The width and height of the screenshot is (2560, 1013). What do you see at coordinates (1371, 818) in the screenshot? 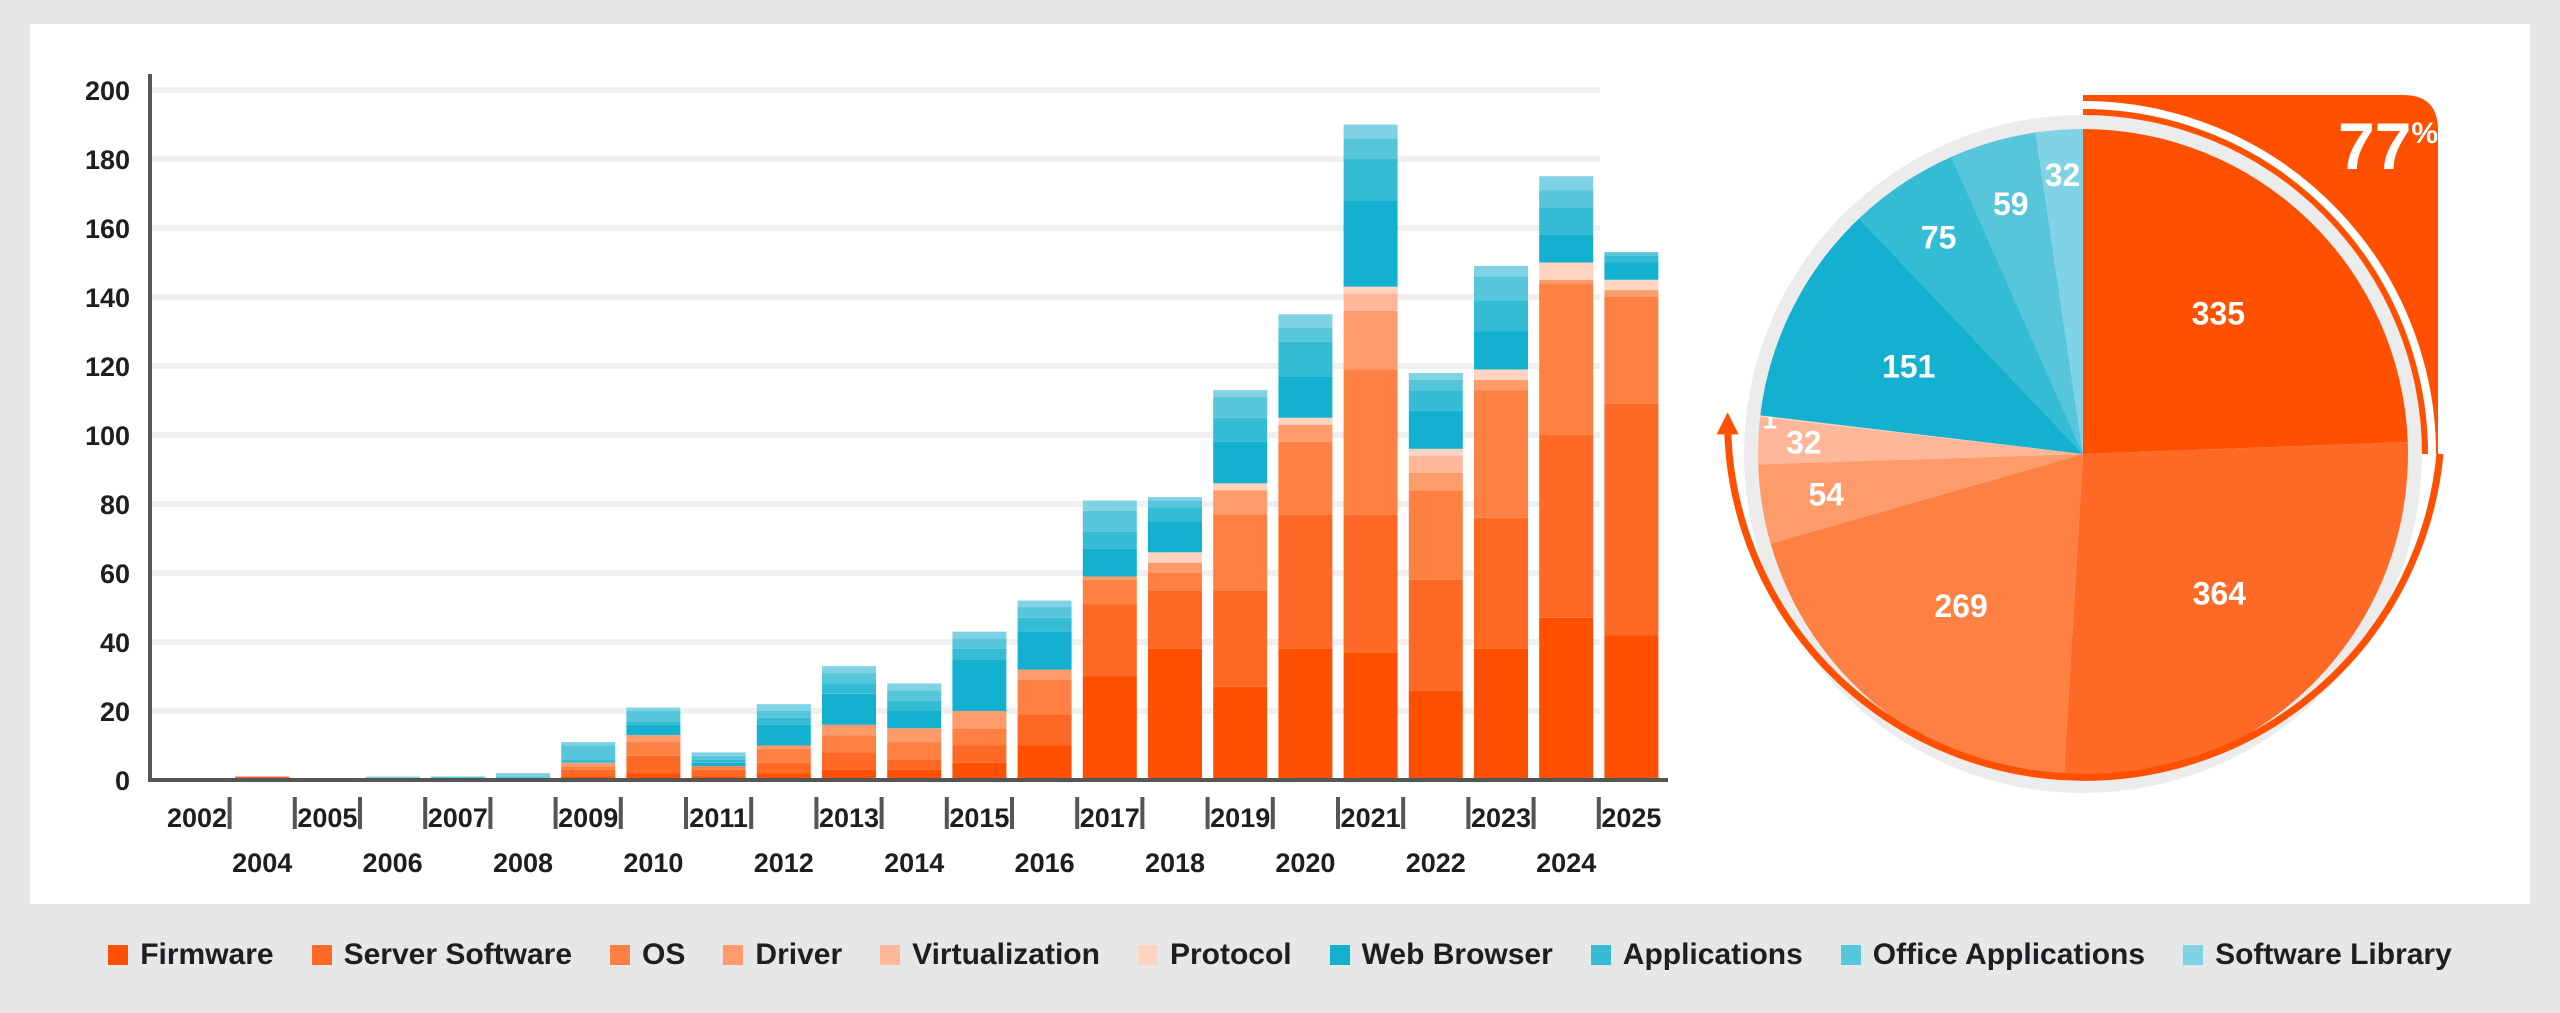
I see `x-tick-label: 2021` at bounding box center [1371, 818].